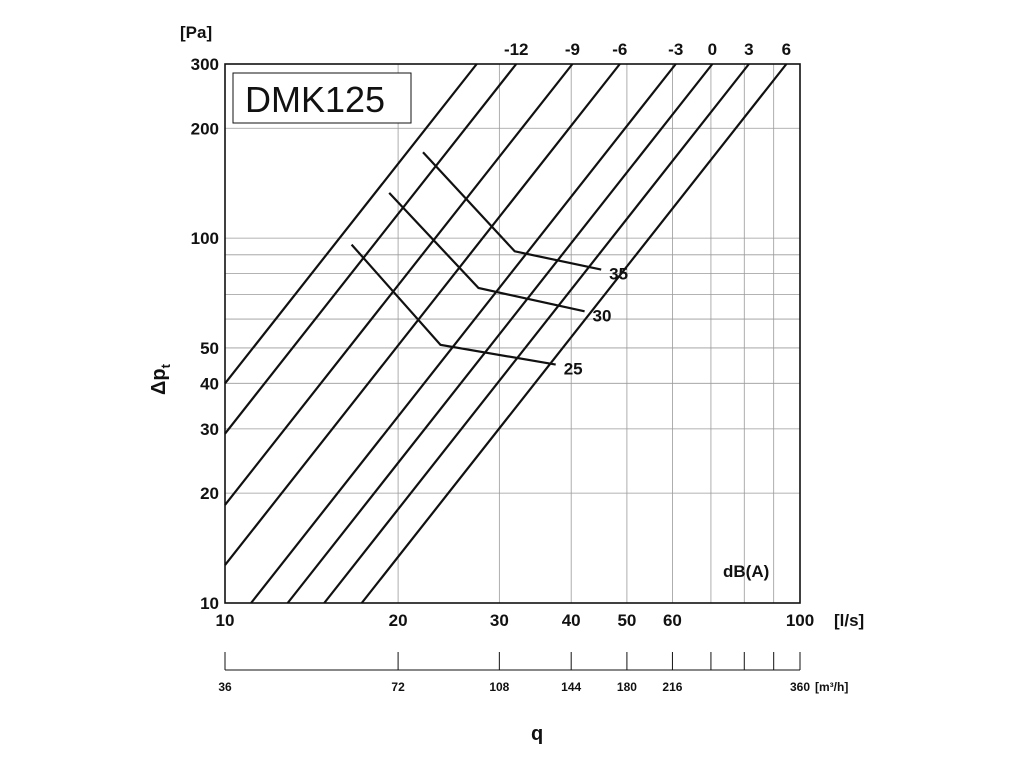 The height and width of the screenshot is (768, 1024). Describe the element at coordinates (849, 620) in the screenshot. I see `x-unit-label: [l/s]` at that location.